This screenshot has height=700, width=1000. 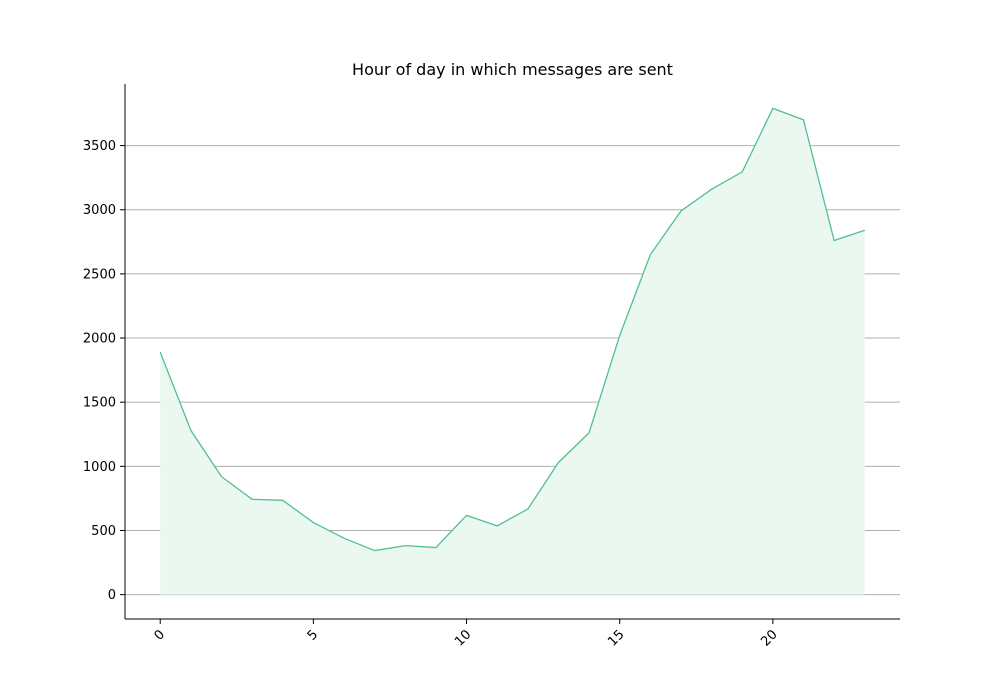 What do you see at coordinates (99, 467) in the screenshot?
I see `y-tick-label: 1000` at bounding box center [99, 467].